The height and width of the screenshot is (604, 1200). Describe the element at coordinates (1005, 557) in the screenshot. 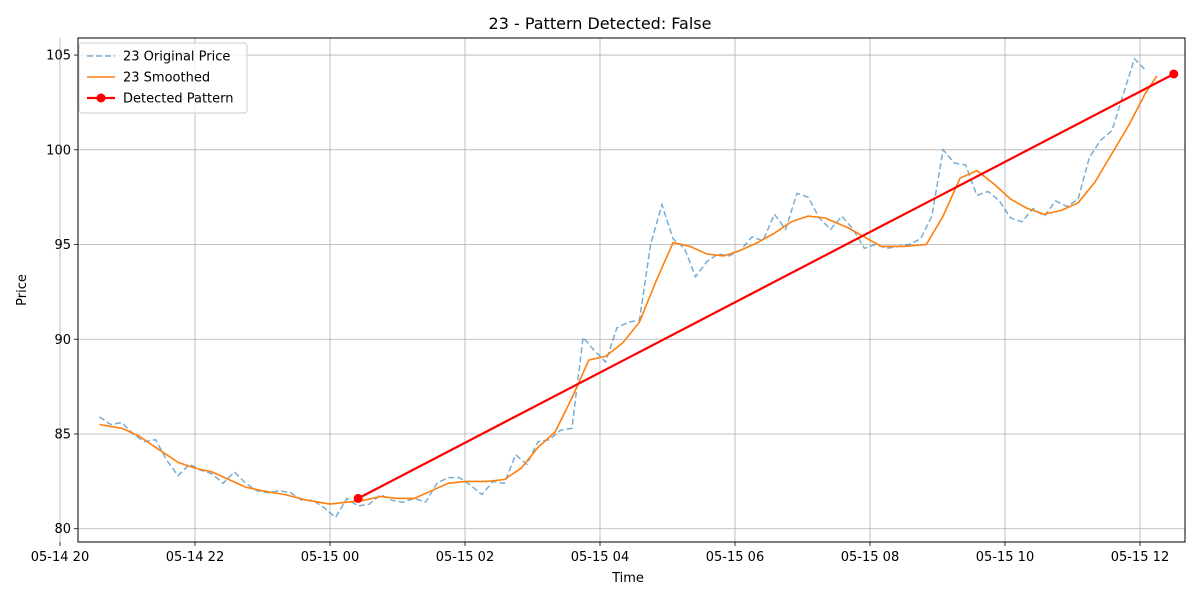

I see `x-tick-label: 05-15 10` at that location.